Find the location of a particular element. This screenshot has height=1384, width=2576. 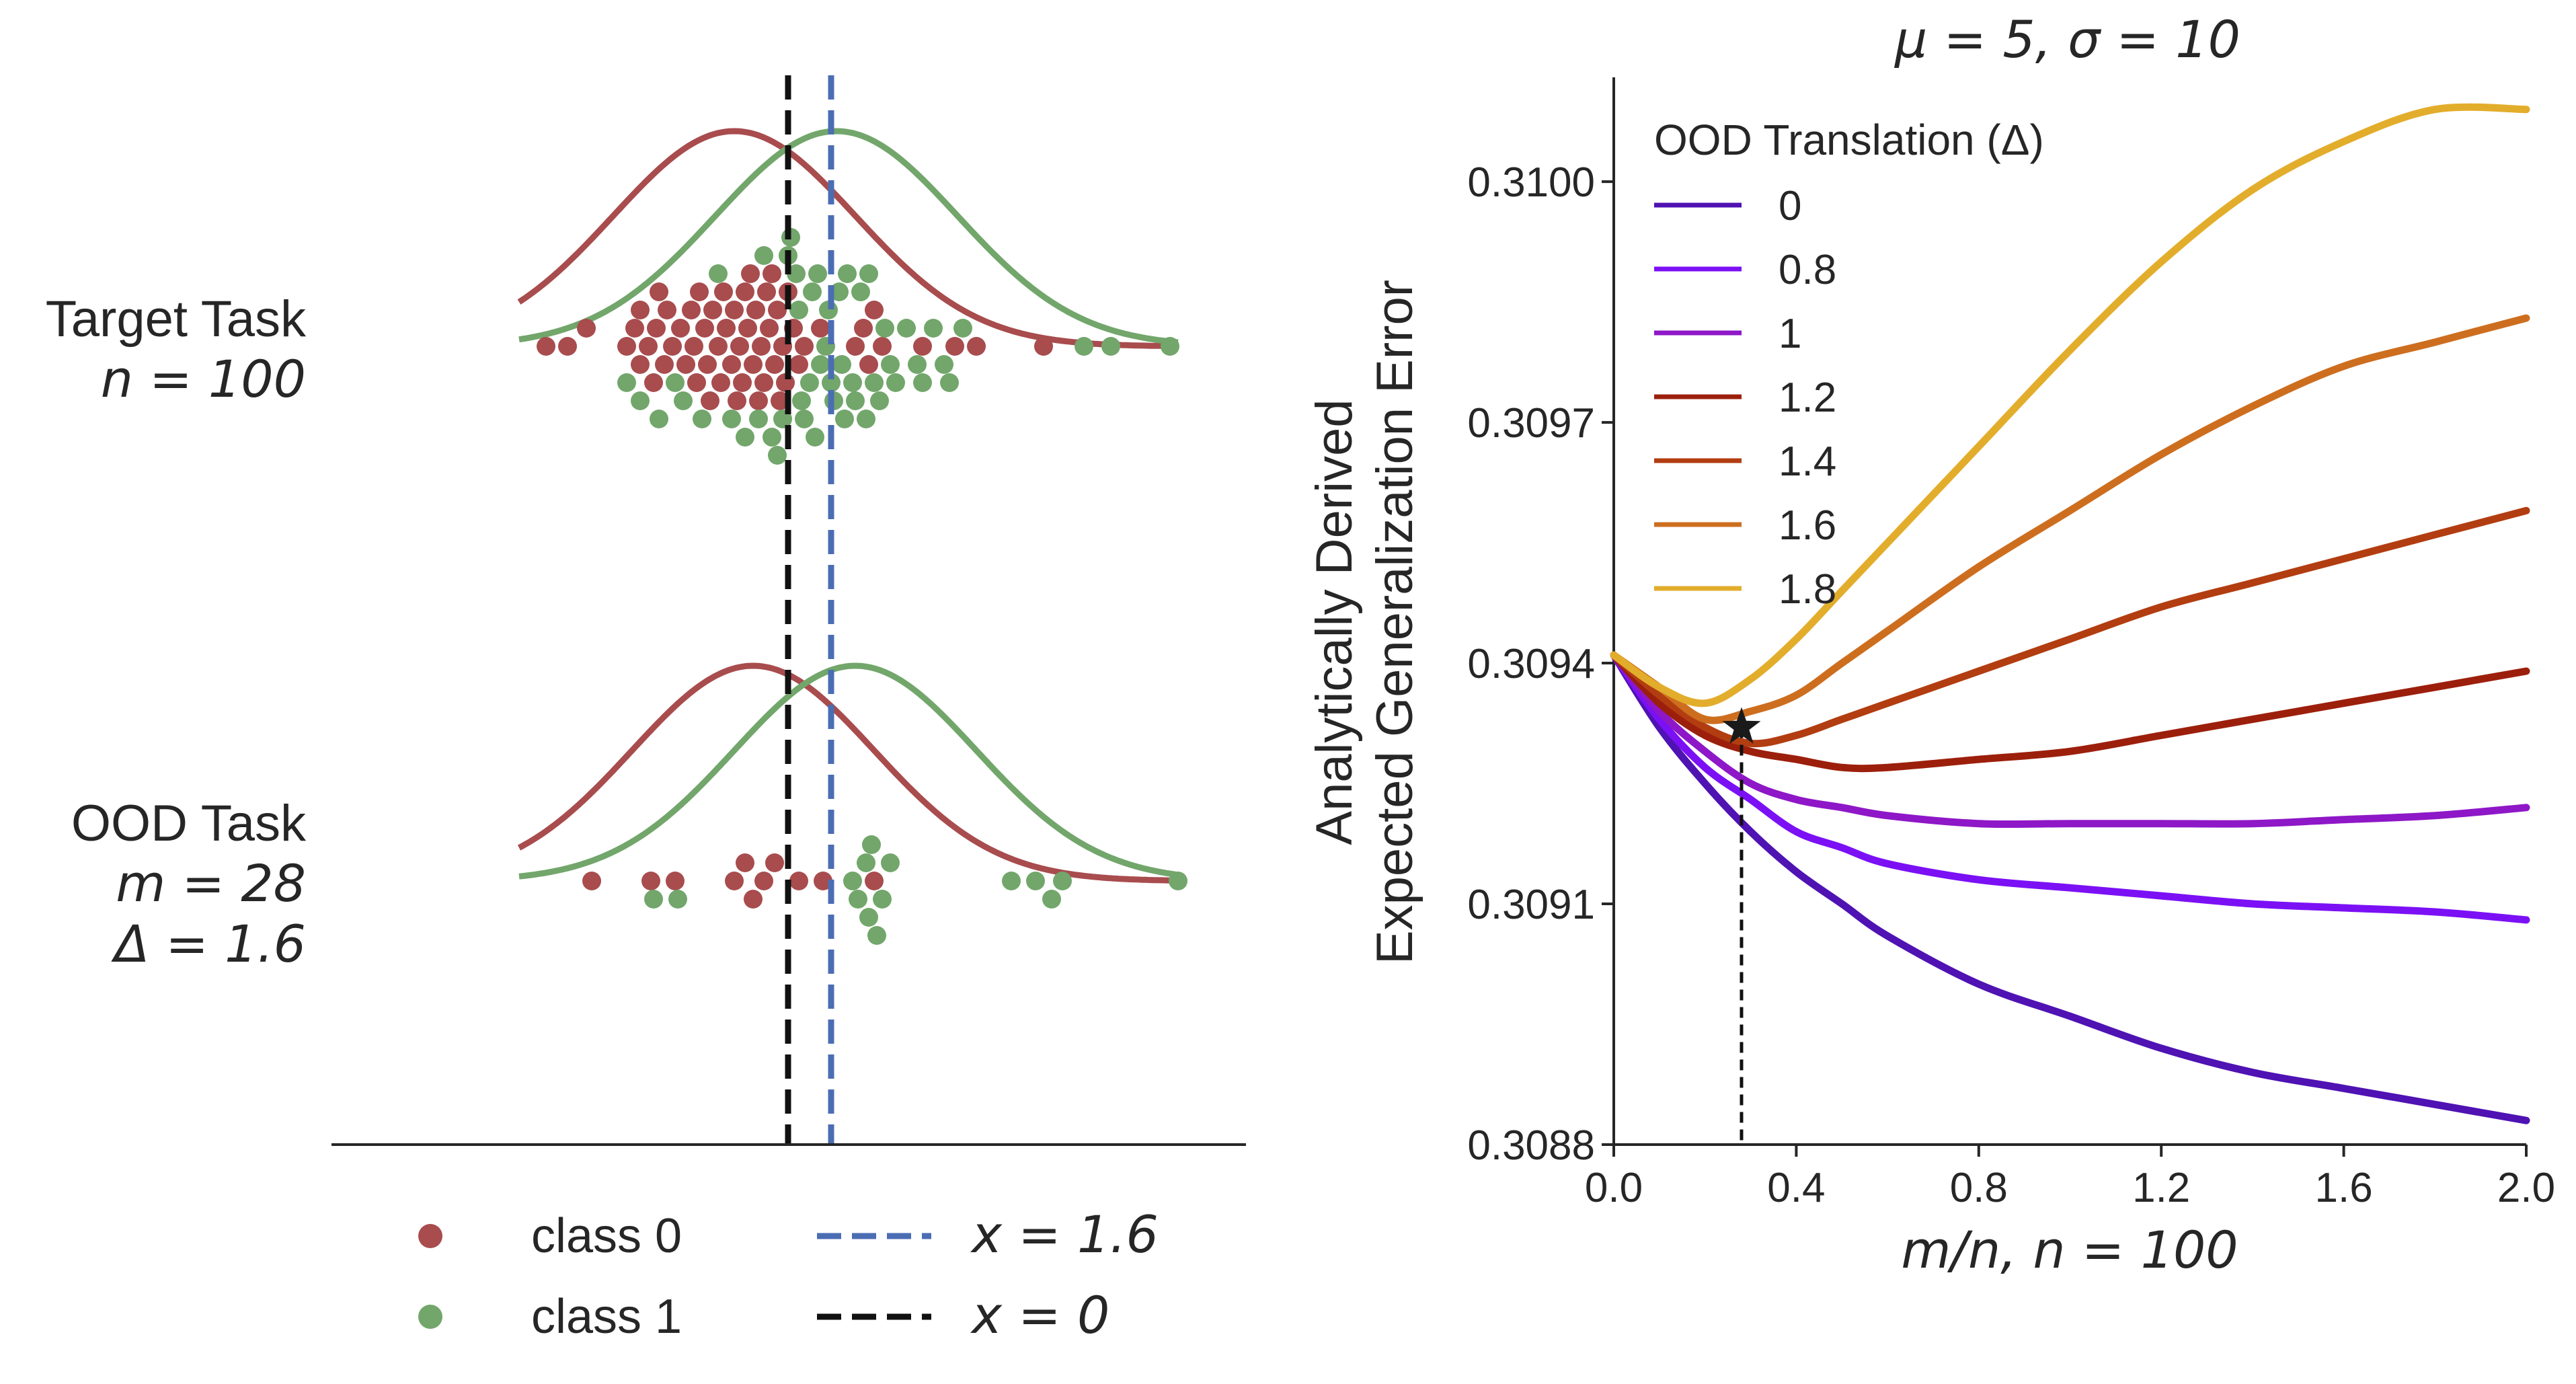

x-tick-label: 1.2 is located at coordinates (2161, 1188).